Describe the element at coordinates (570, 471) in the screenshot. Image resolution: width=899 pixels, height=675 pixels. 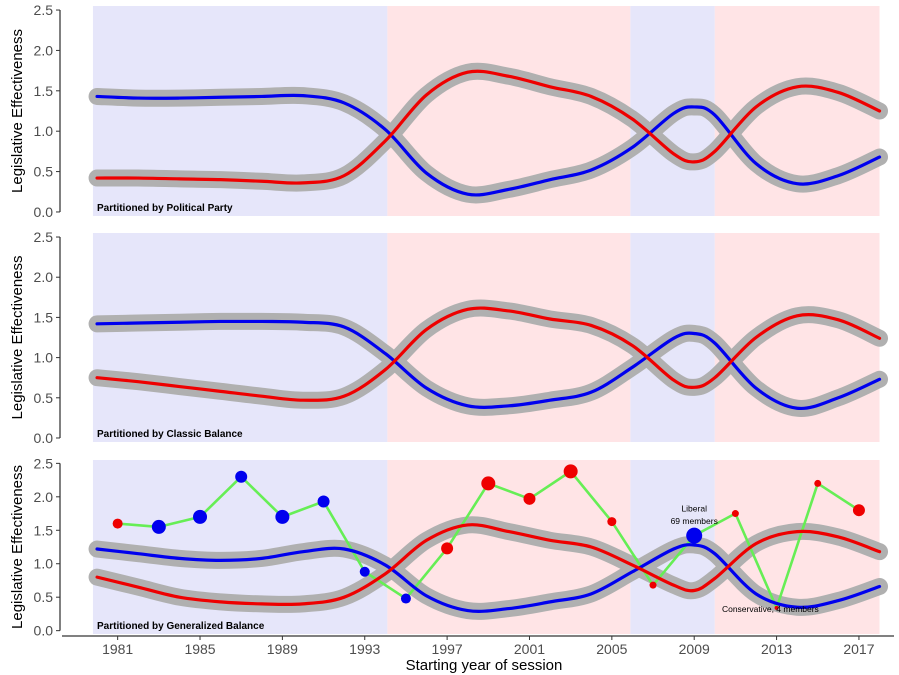
I see `session-point-2003` at that location.